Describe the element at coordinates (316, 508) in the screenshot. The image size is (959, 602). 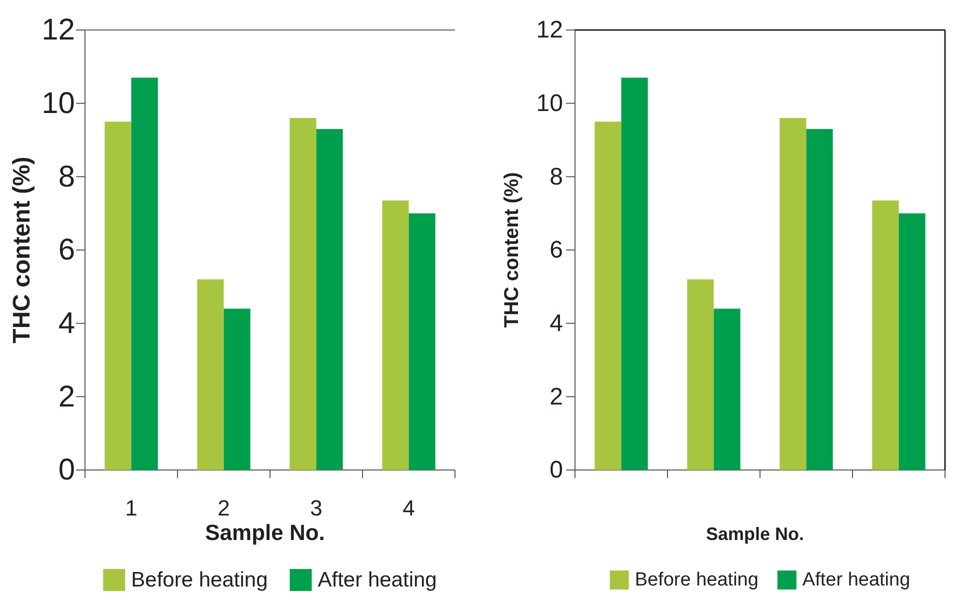
I see `x-tick-label: 3` at that location.